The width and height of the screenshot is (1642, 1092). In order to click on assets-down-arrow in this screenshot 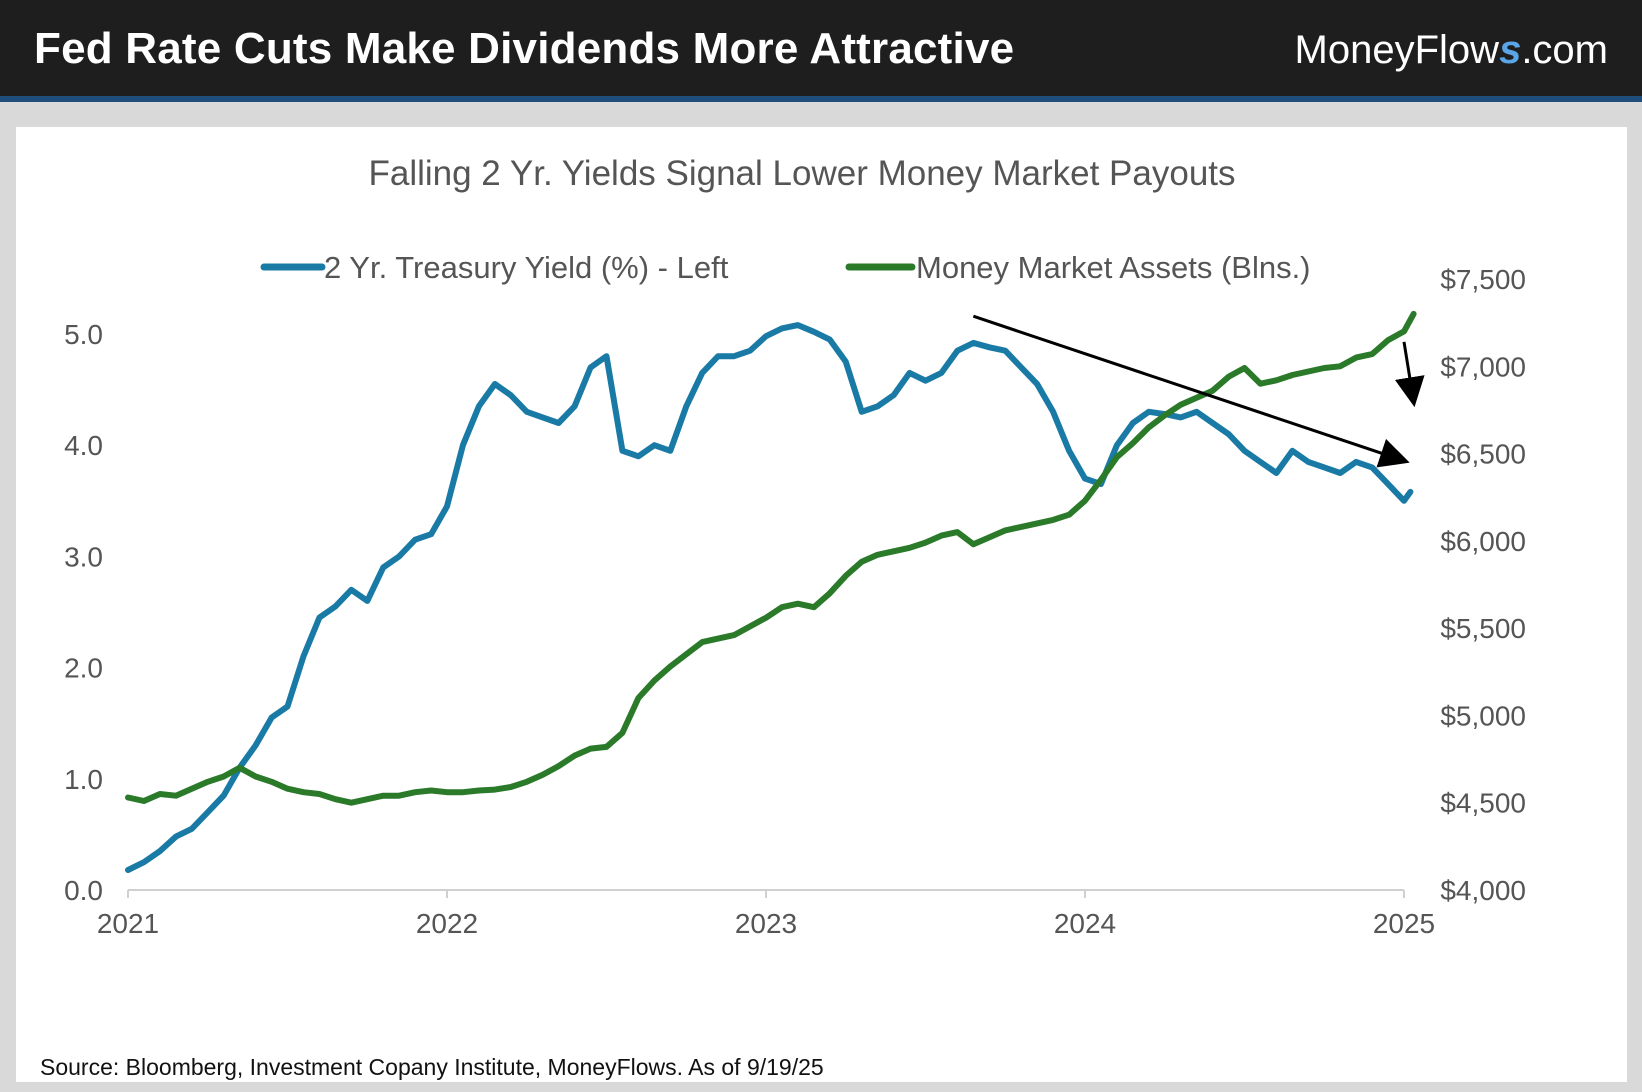, I will do `click(1409, 374)`.